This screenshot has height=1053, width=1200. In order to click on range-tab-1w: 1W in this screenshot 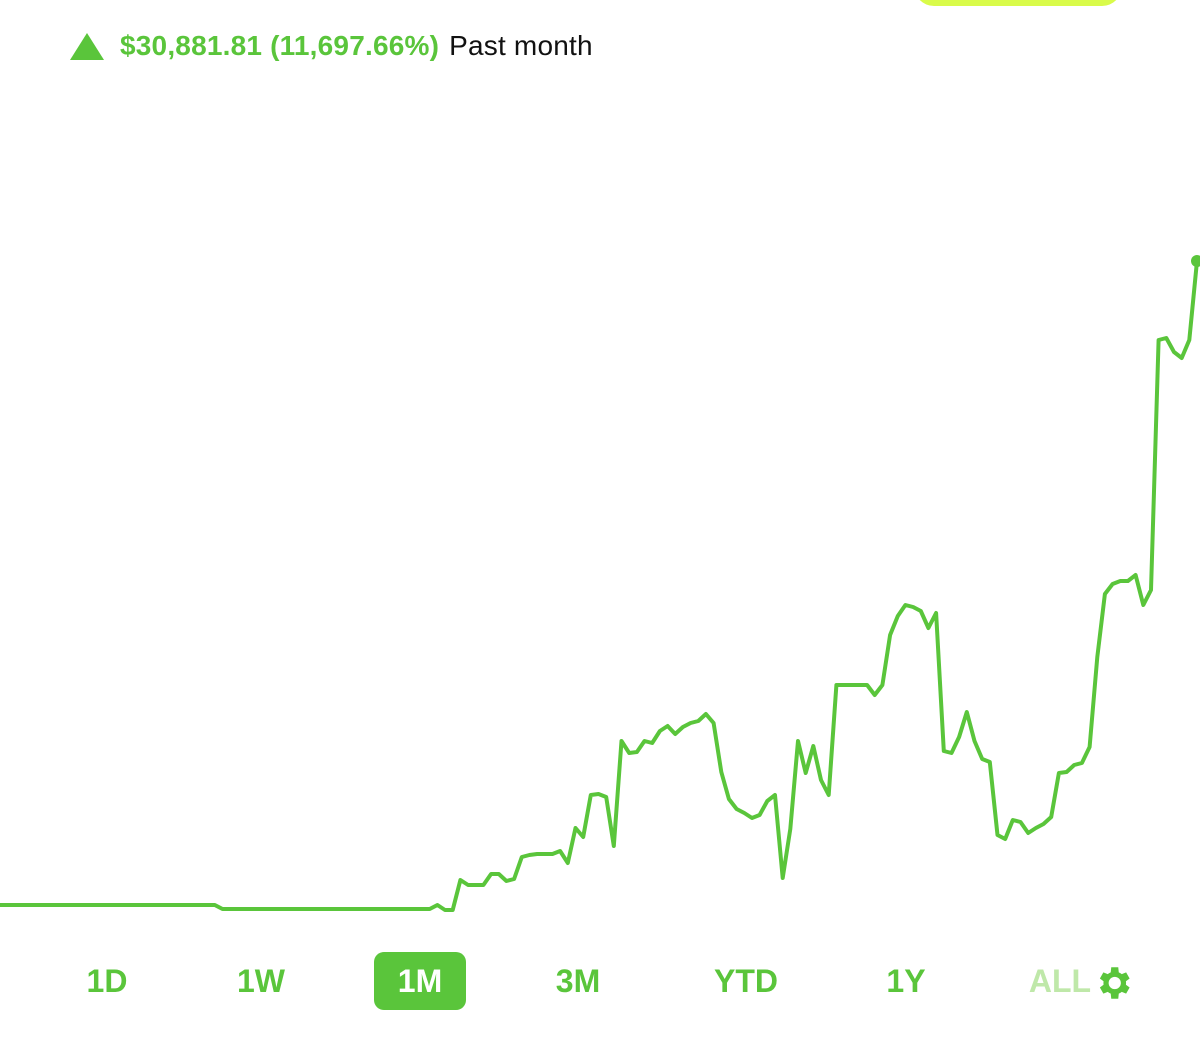, I will do `click(261, 980)`.